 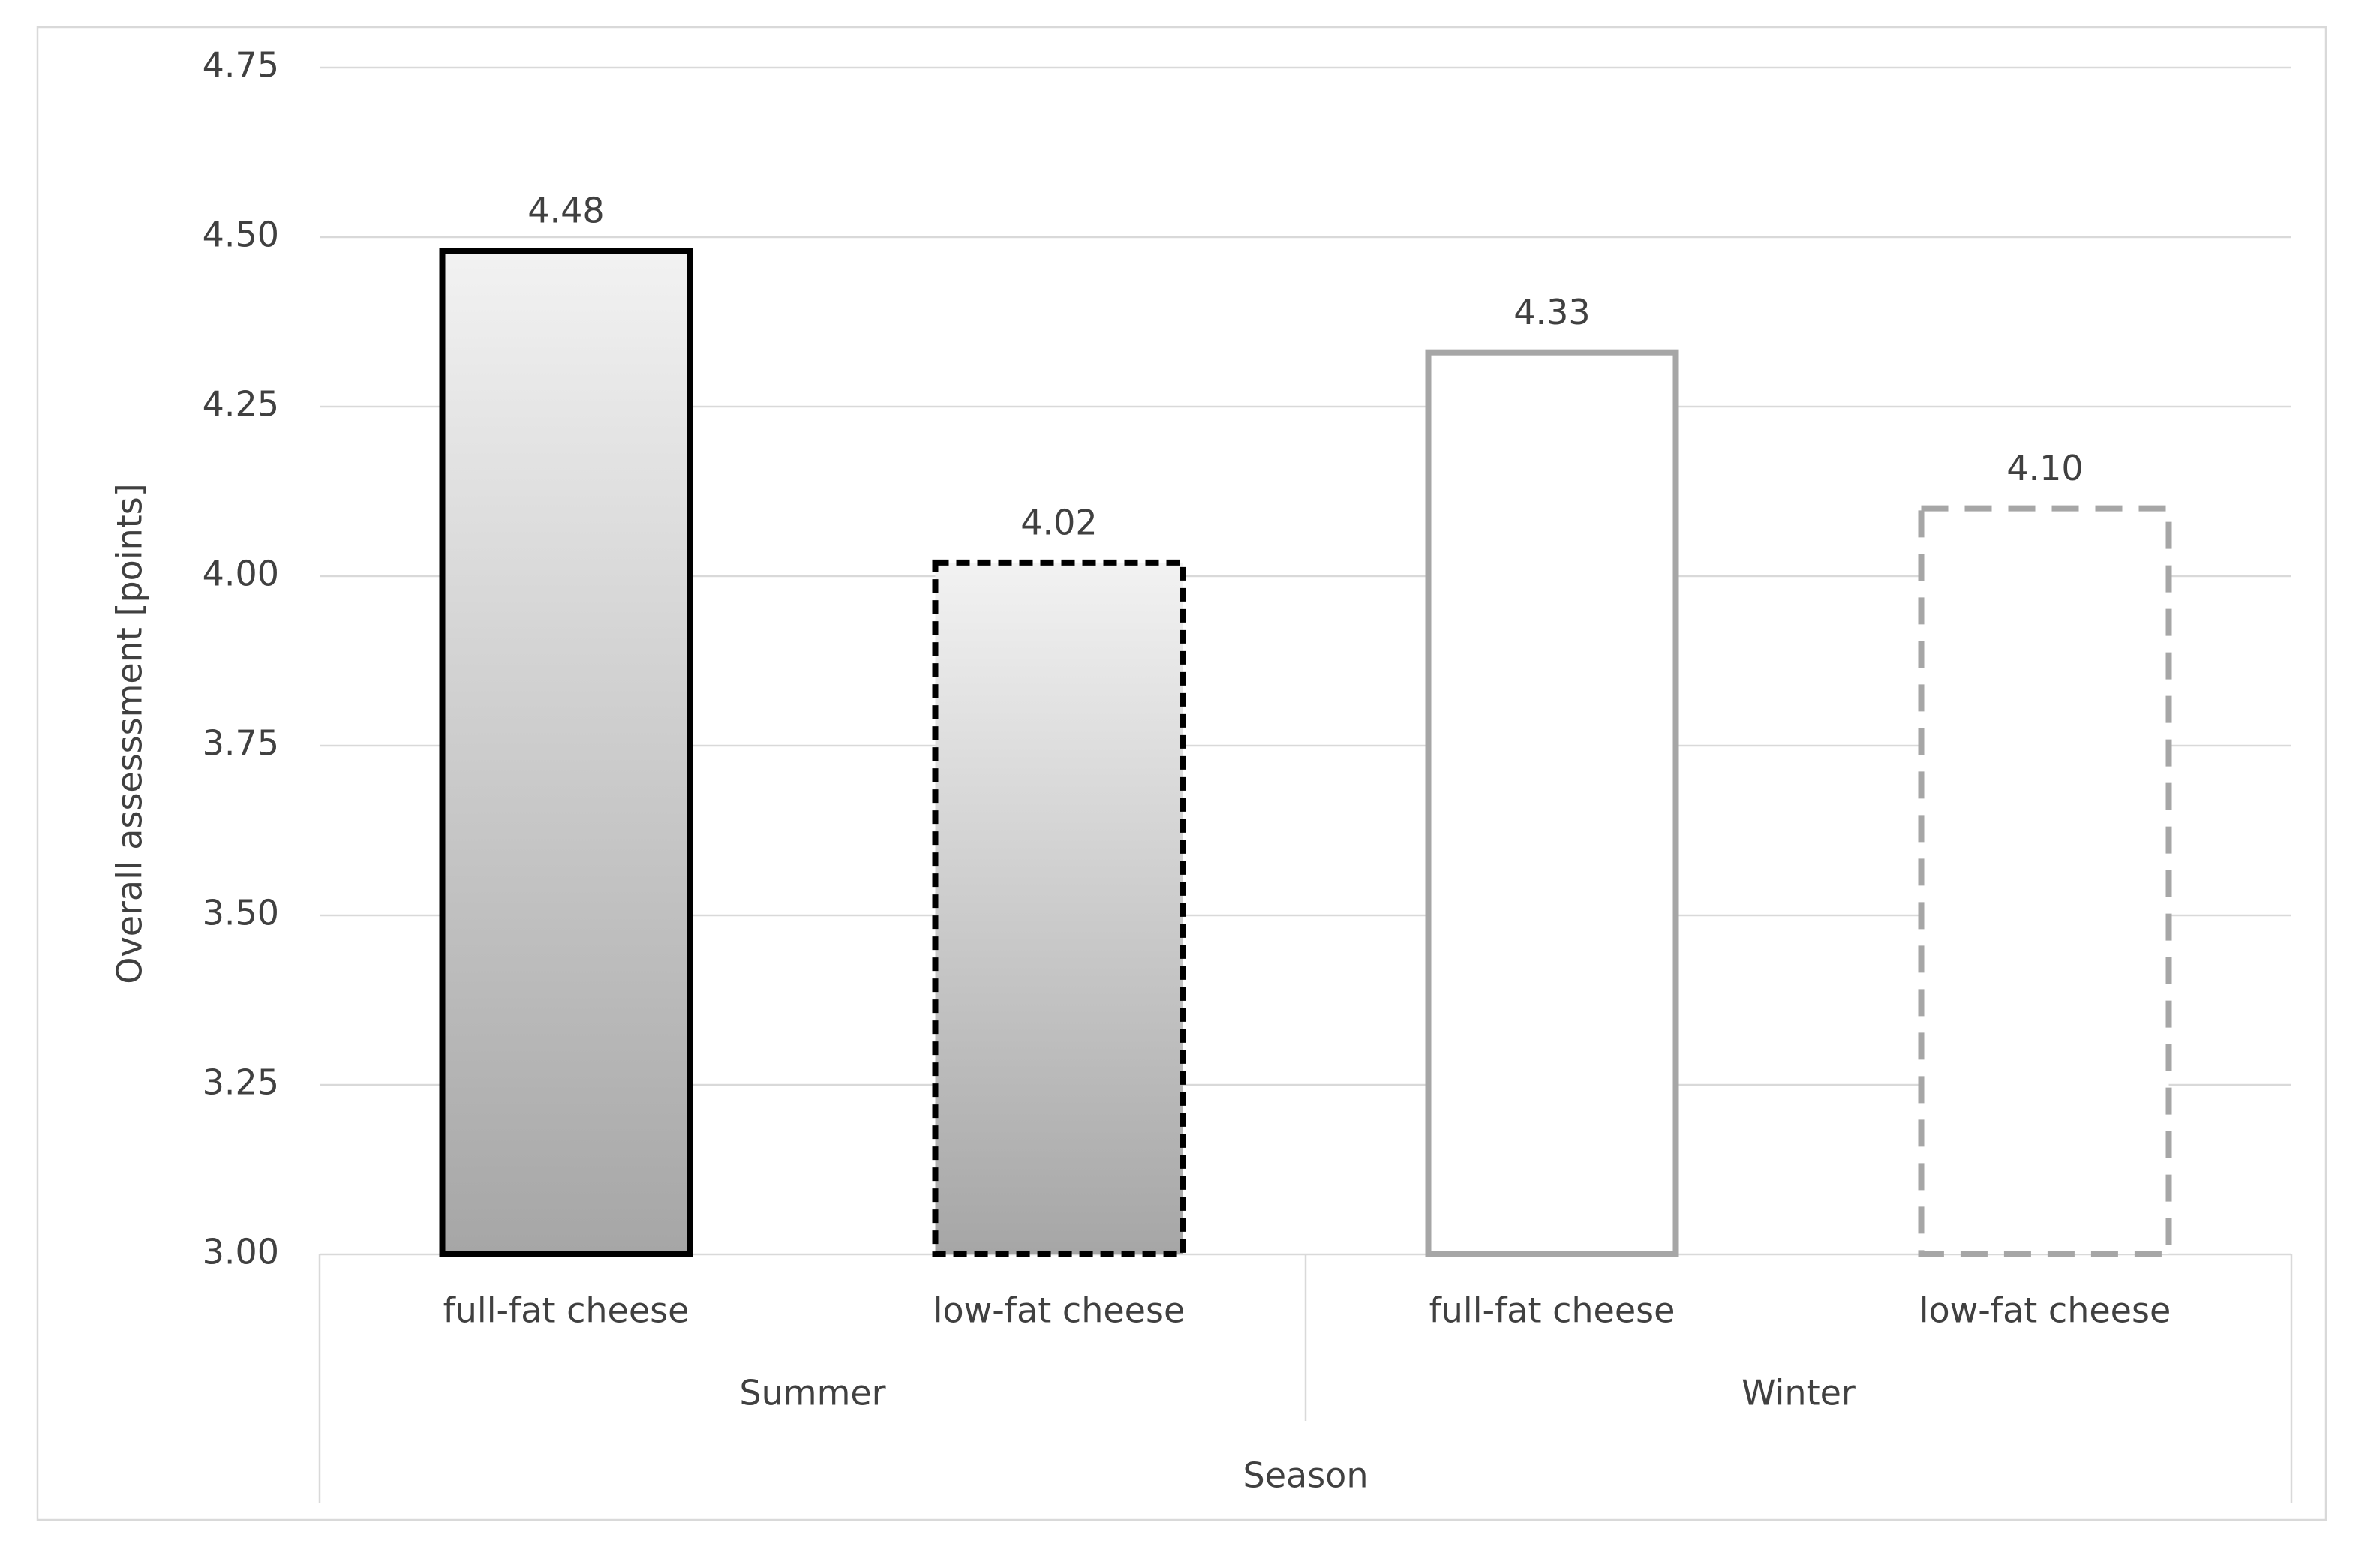 I want to click on data-label: 4.10, so click(x=2045, y=468).